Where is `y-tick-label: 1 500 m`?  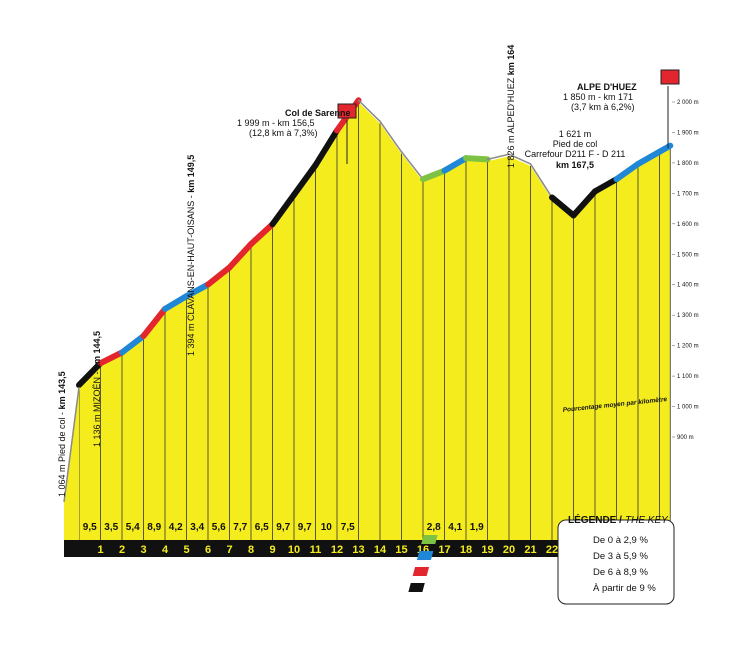
y-tick-label: 1 500 m is located at coordinates (688, 255).